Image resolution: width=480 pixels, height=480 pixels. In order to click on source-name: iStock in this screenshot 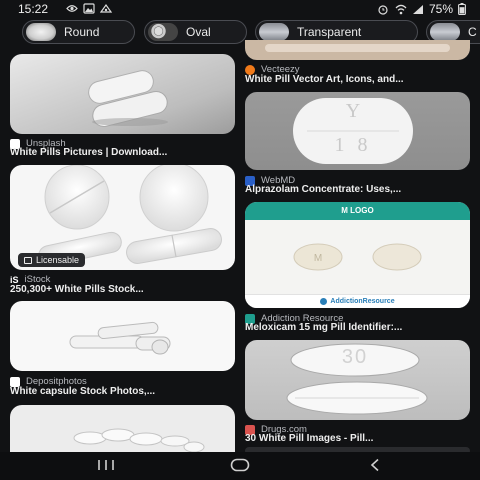, I will do `click(37, 279)`.